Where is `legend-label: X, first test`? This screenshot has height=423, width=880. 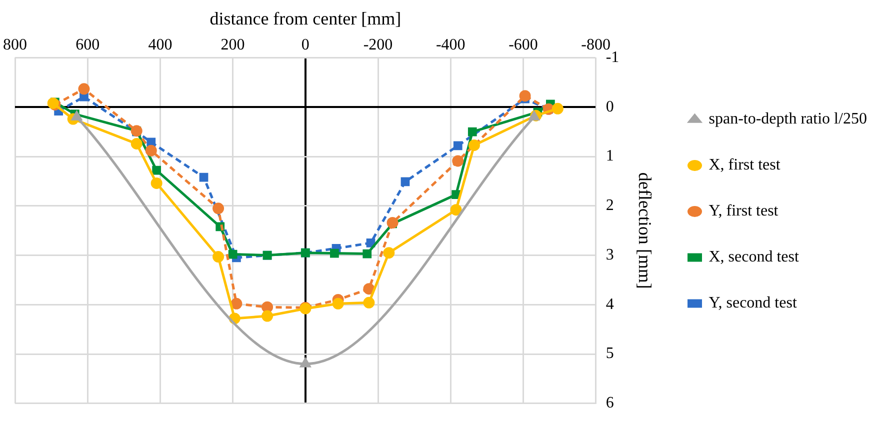 legend-label: X, first test is located at coordinates (744, 165).